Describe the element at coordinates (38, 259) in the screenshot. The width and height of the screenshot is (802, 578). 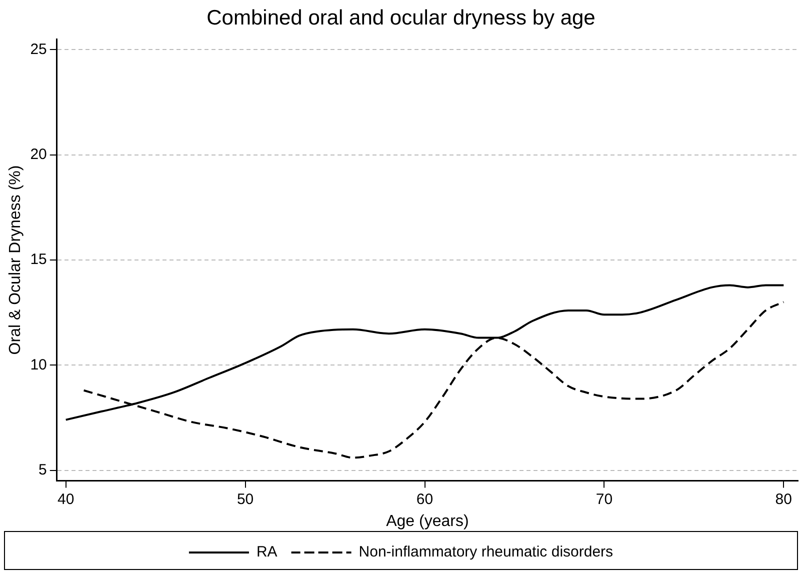
I see `y-tick-label: 15` at that location.